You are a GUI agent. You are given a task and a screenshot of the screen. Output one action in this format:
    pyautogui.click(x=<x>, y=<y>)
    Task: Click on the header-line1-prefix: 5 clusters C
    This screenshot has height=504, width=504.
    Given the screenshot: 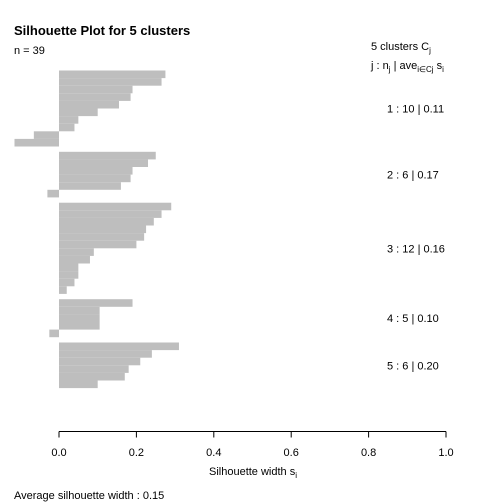 What is the action you would take?
    pyautogui.click(x=400, y=47)
    